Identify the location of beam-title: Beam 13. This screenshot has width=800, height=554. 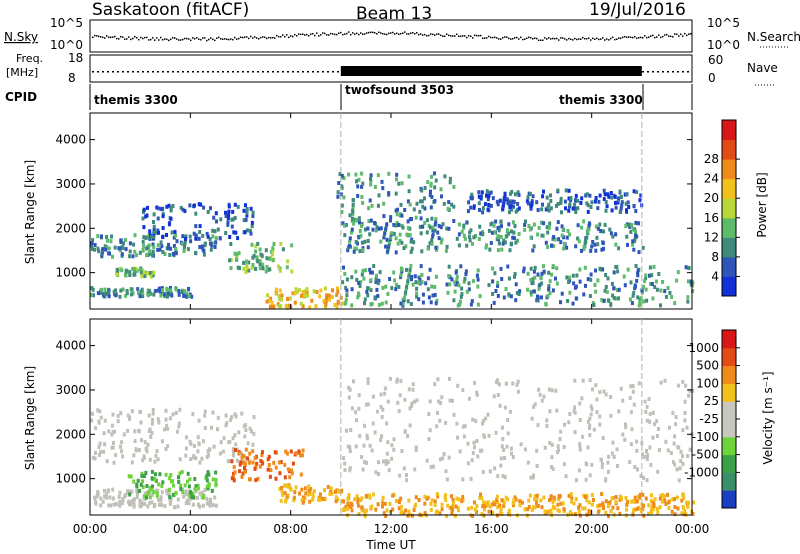
(394, 14).